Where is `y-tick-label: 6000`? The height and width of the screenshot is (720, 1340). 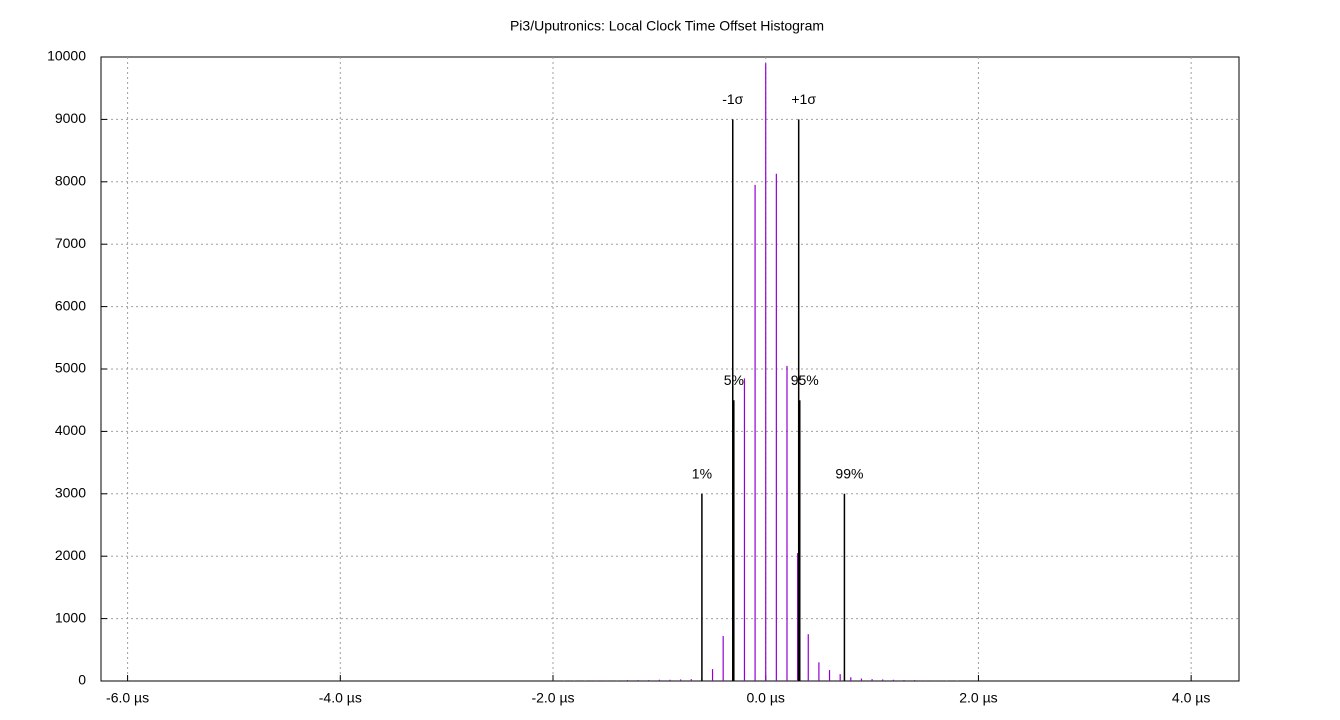
y-tick-label: 6000 is located at coordinates (70, 305).